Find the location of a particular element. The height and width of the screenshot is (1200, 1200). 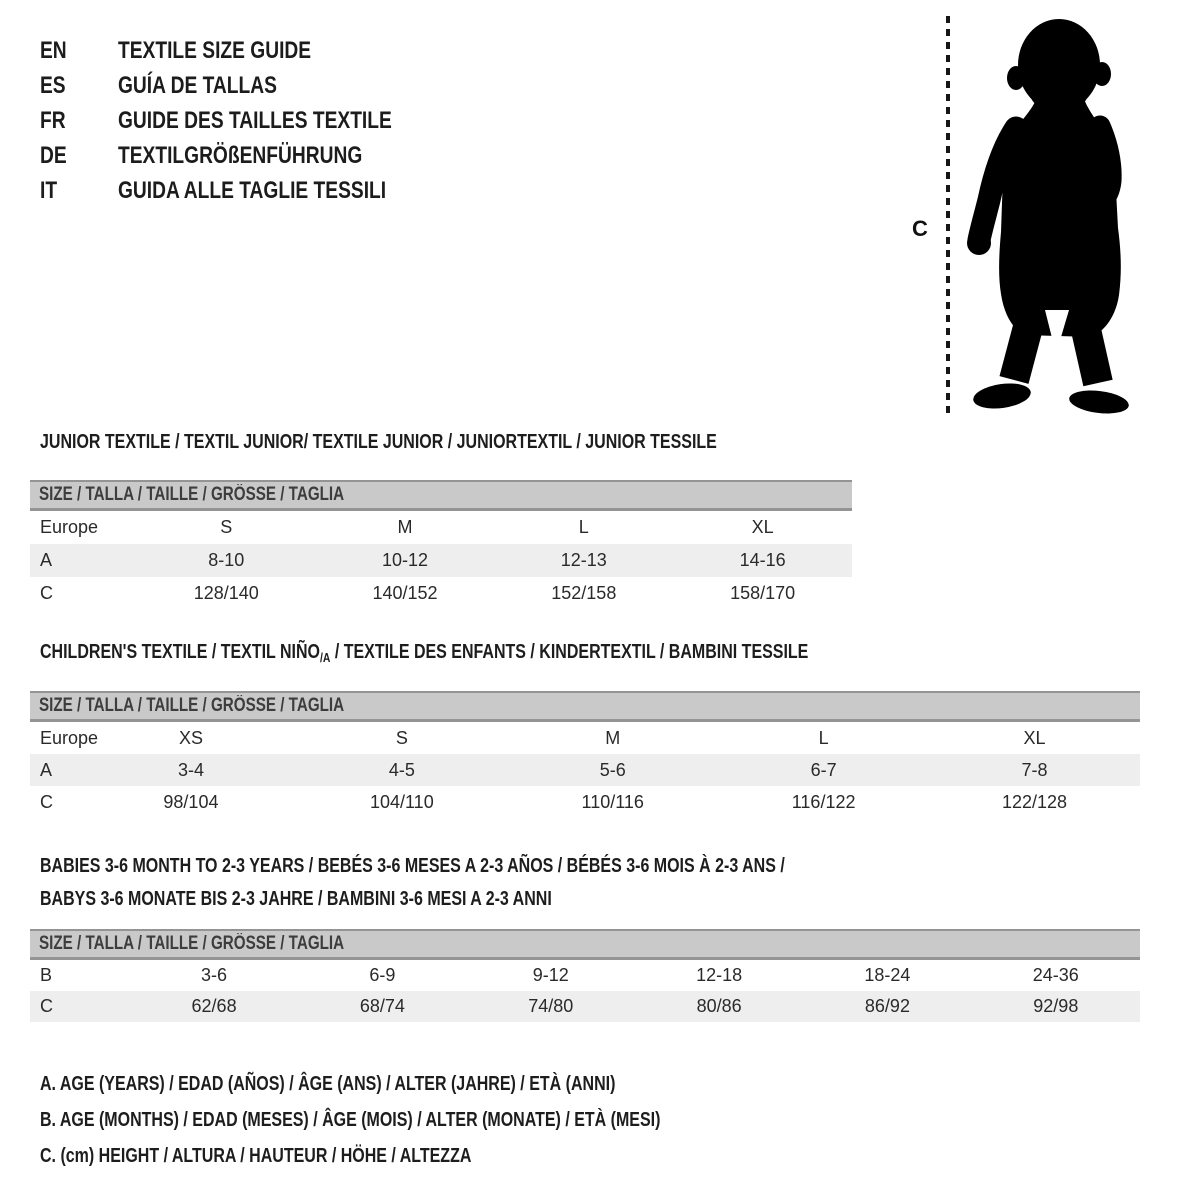

guide-title: GUIDA ALLE TAGLIE TESSILI is located at coordinates (252, 190).